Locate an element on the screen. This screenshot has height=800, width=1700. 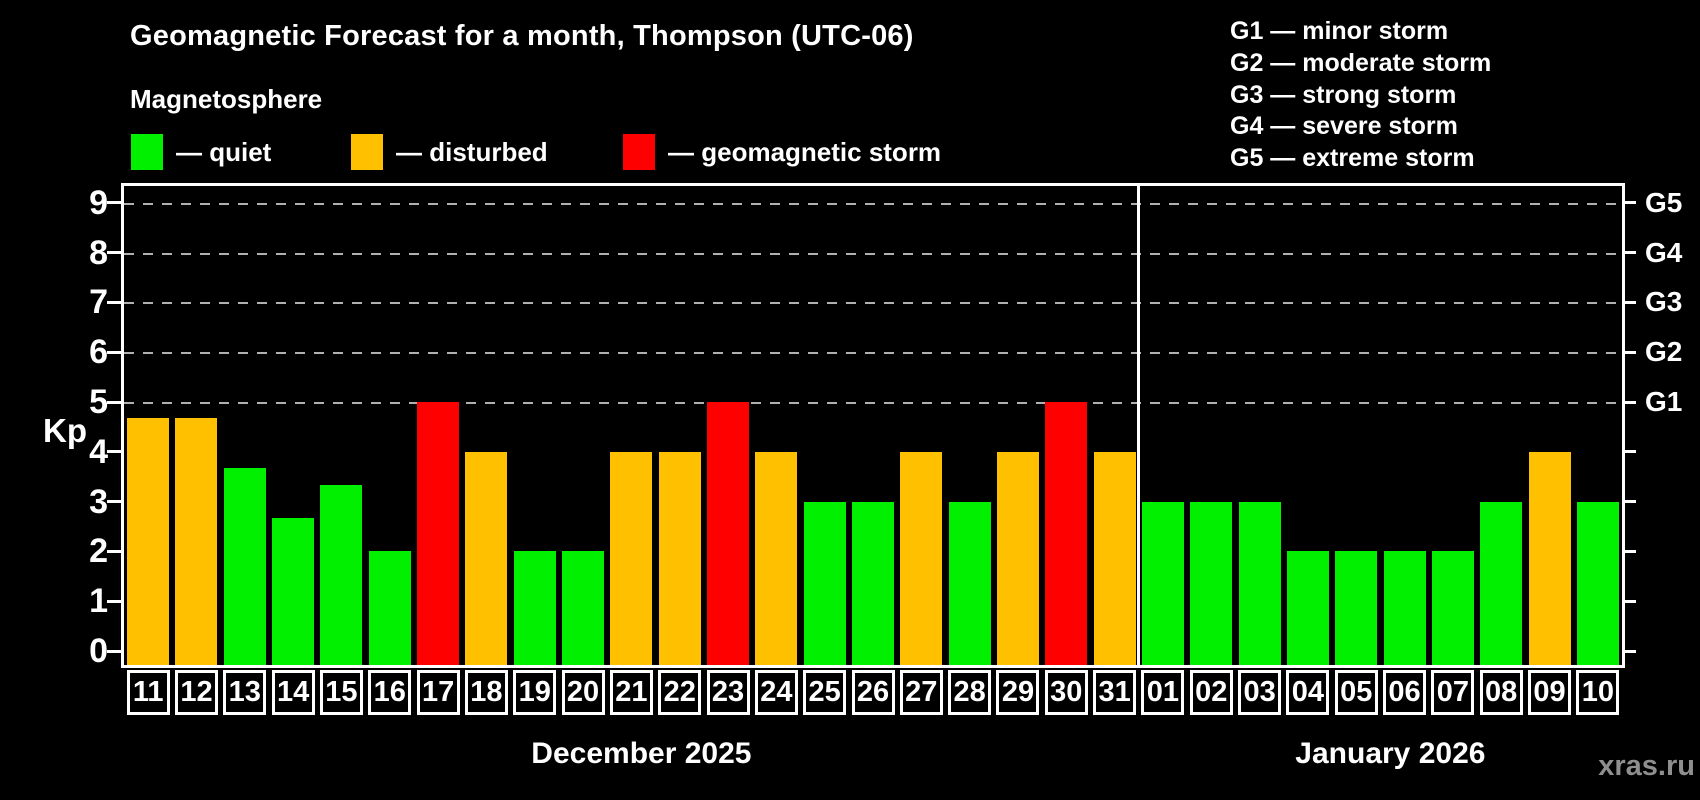
day-label-14: 14 is located at coordinates (293, 692).